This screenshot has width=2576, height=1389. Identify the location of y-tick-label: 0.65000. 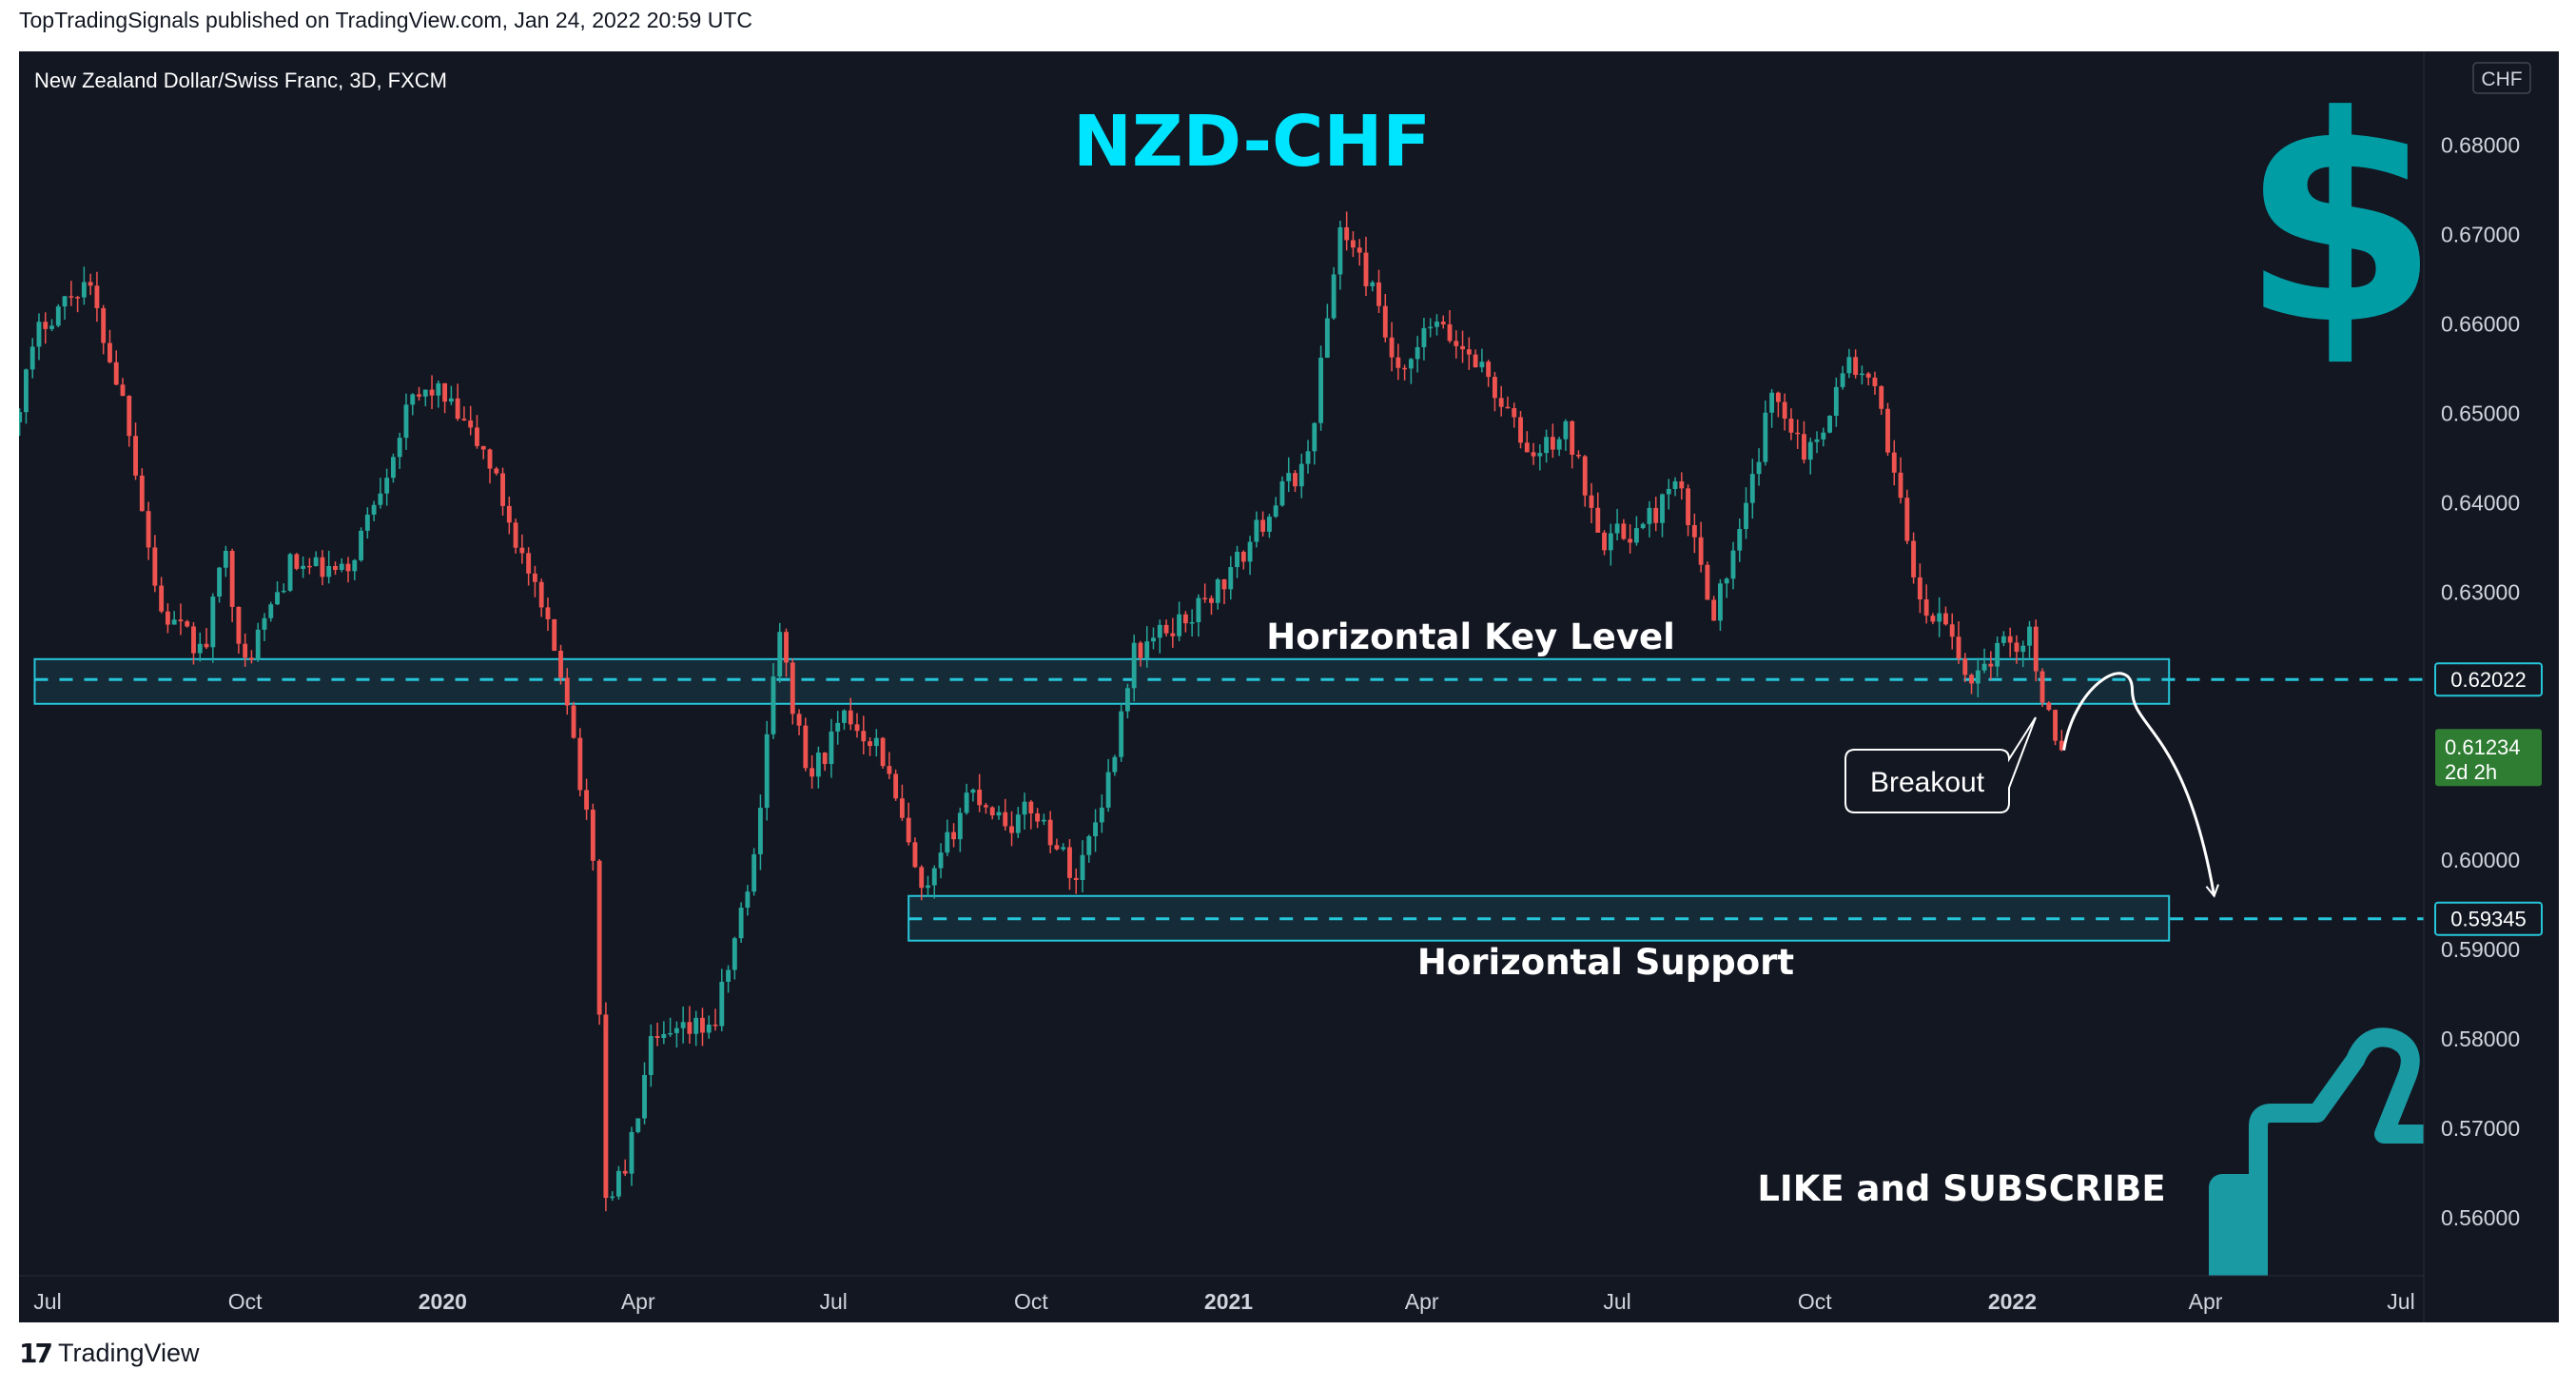
(2481, 413).